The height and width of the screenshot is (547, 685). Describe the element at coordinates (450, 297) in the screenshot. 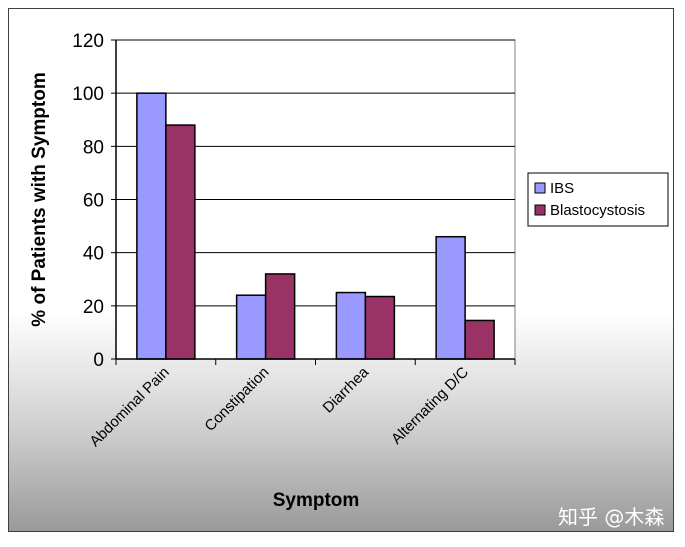

I see `bar-ibs-alternating-d-c` at that location.